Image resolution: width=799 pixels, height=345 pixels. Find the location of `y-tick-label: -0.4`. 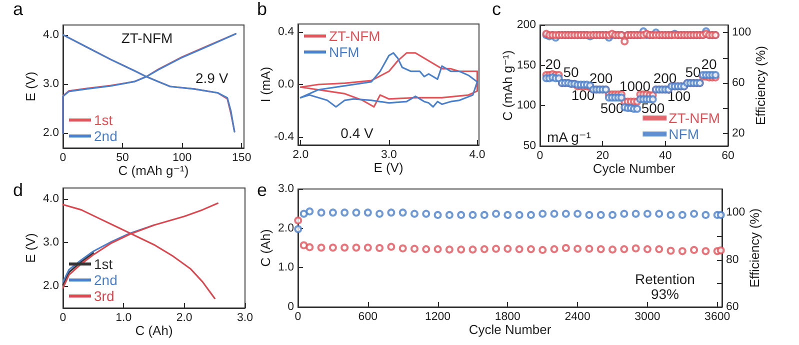

y-tick-label: -0.4 is located at coordinates (284, 137).